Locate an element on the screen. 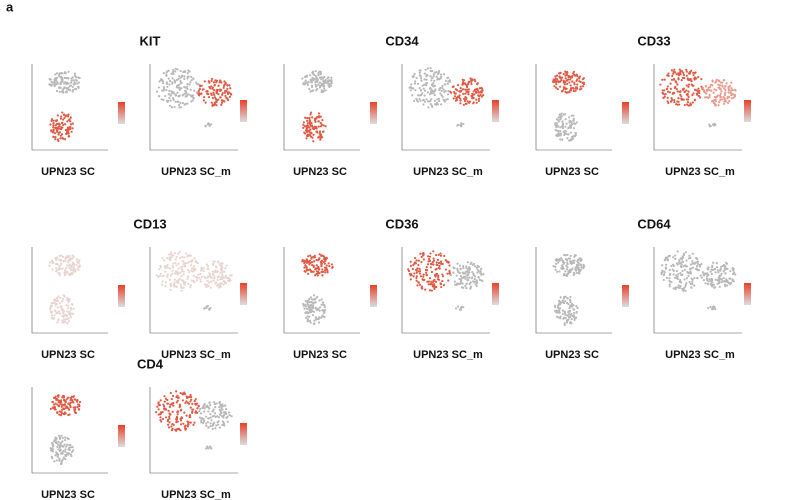  color-legend is located at coordinates (243, 294).